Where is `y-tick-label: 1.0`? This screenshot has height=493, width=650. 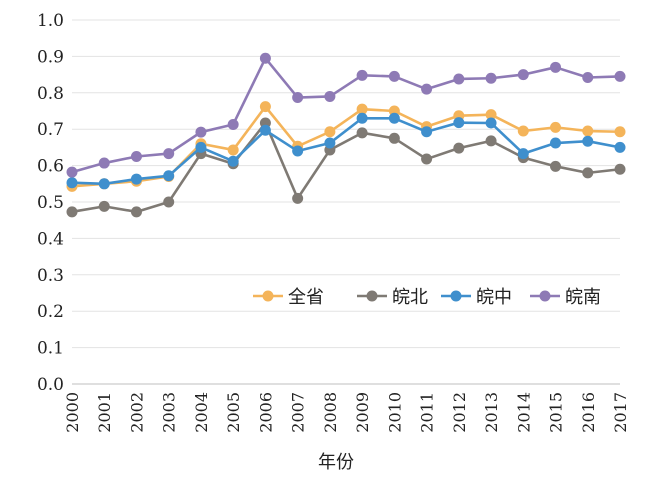 y-tick-label: 1.0 is located at coordinates (50, 21).